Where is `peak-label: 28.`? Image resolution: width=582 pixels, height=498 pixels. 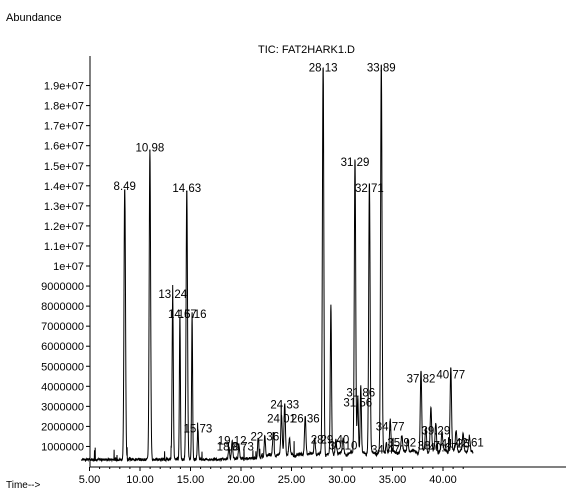 peak-label: 28. is located at coordinates (319, 440).